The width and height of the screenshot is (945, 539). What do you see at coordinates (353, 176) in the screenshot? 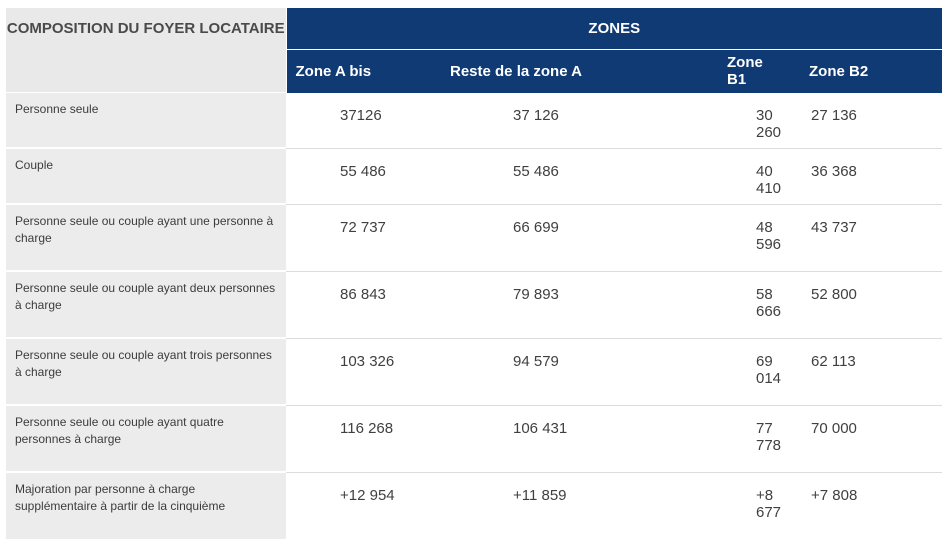
I see `cell-zone-a-bis: 55 486` at bounding box center [353, 176].